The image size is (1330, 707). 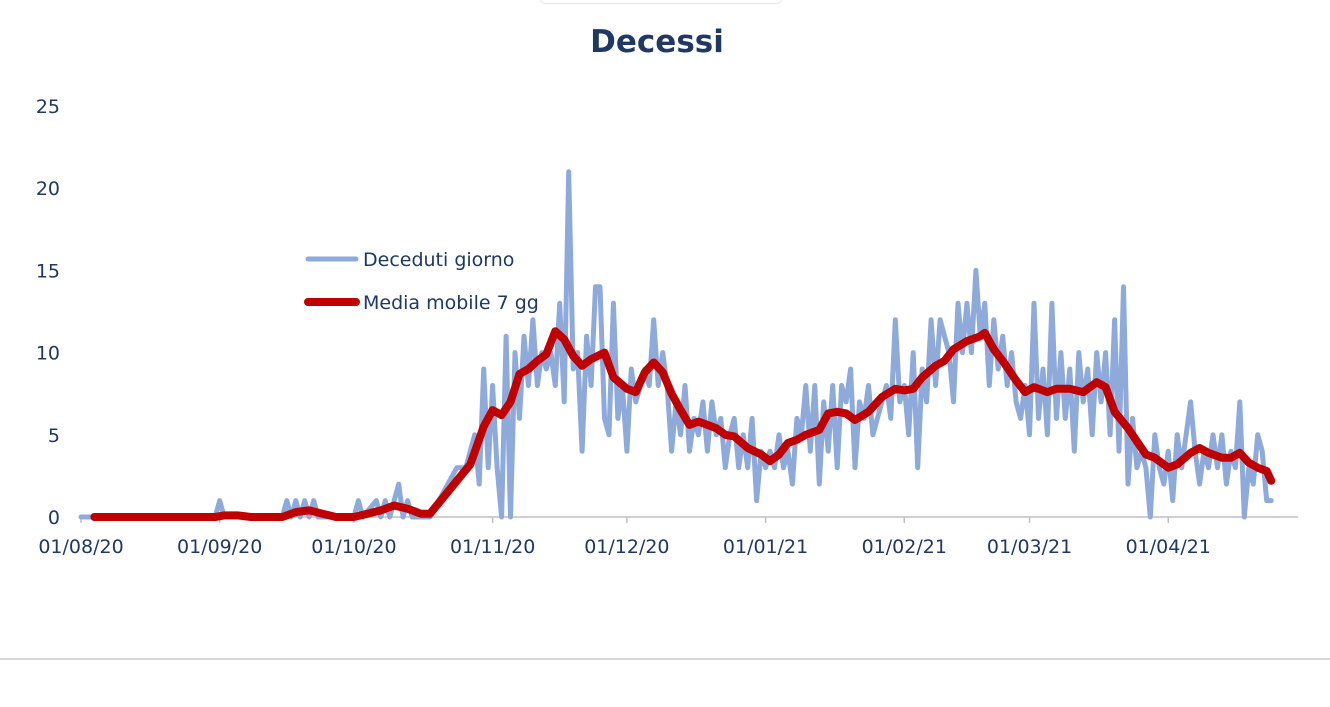 What do you see at coordinates (48, 107) in the screenshot?
I see `y-tick-label: 25` at bounding box center [48, 107].